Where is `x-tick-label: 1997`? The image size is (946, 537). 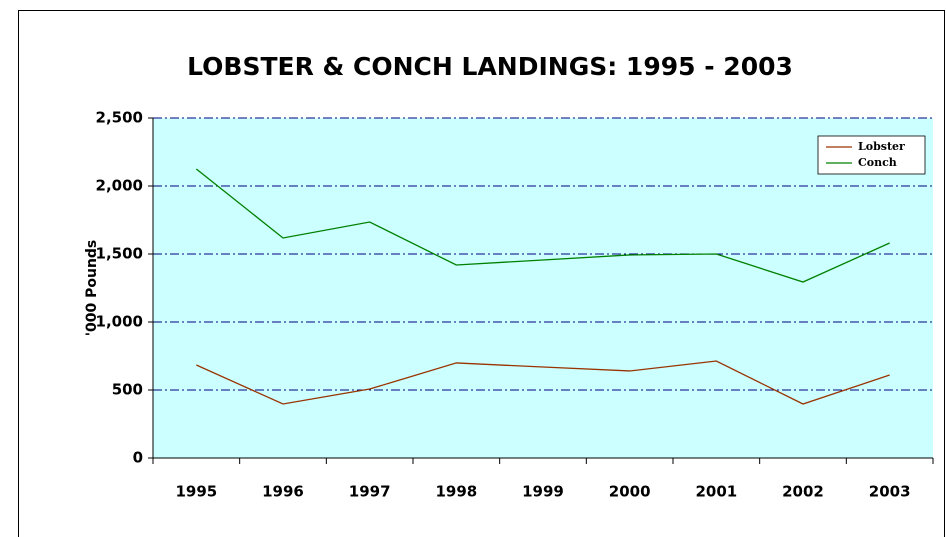 x-tick-label: 1997 is located at coordinates (370, 492).